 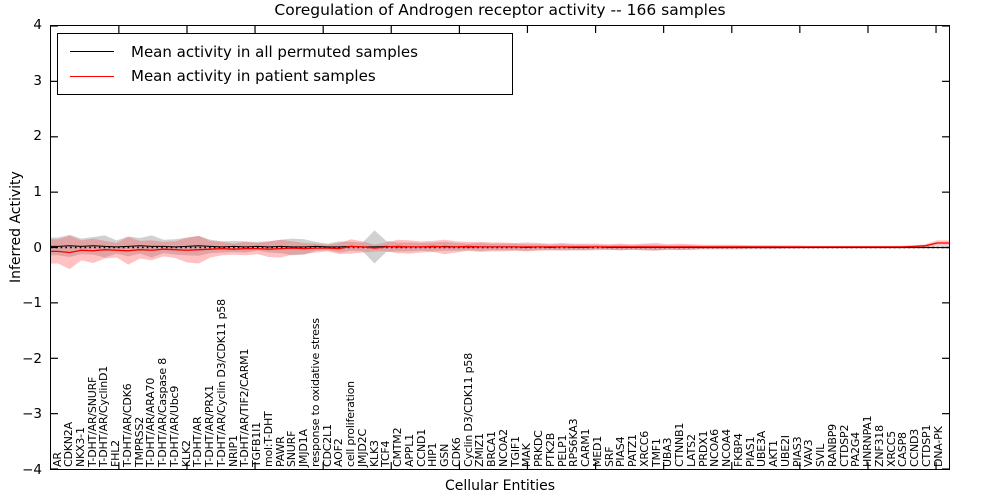 I want to click on y-tick-label: 1, so click(x=37, y=191).